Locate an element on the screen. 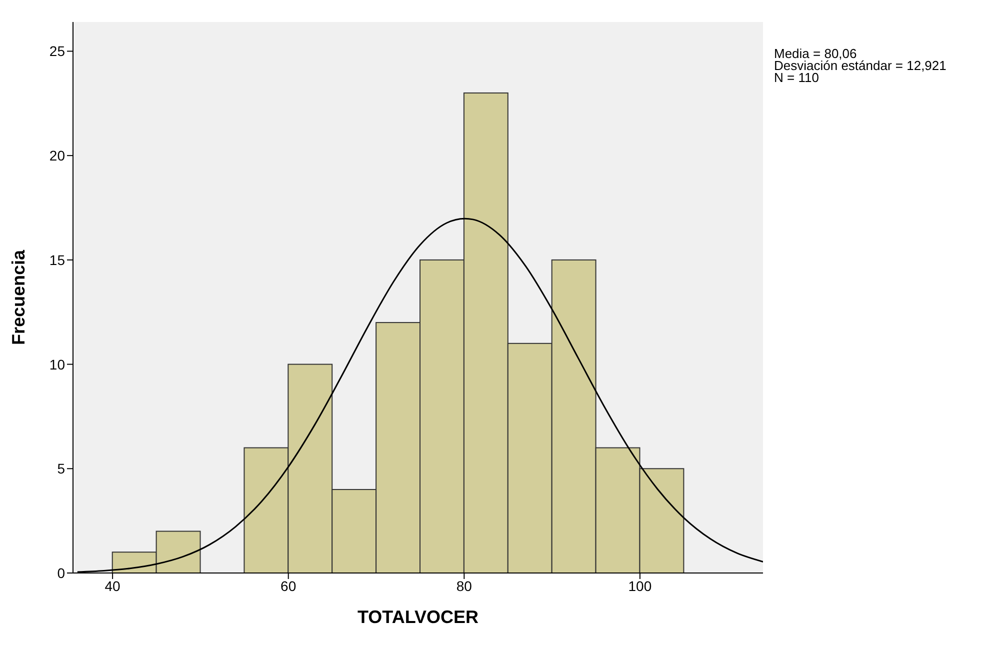  y-tick-label: 0 is located at coordinates (61, 572).